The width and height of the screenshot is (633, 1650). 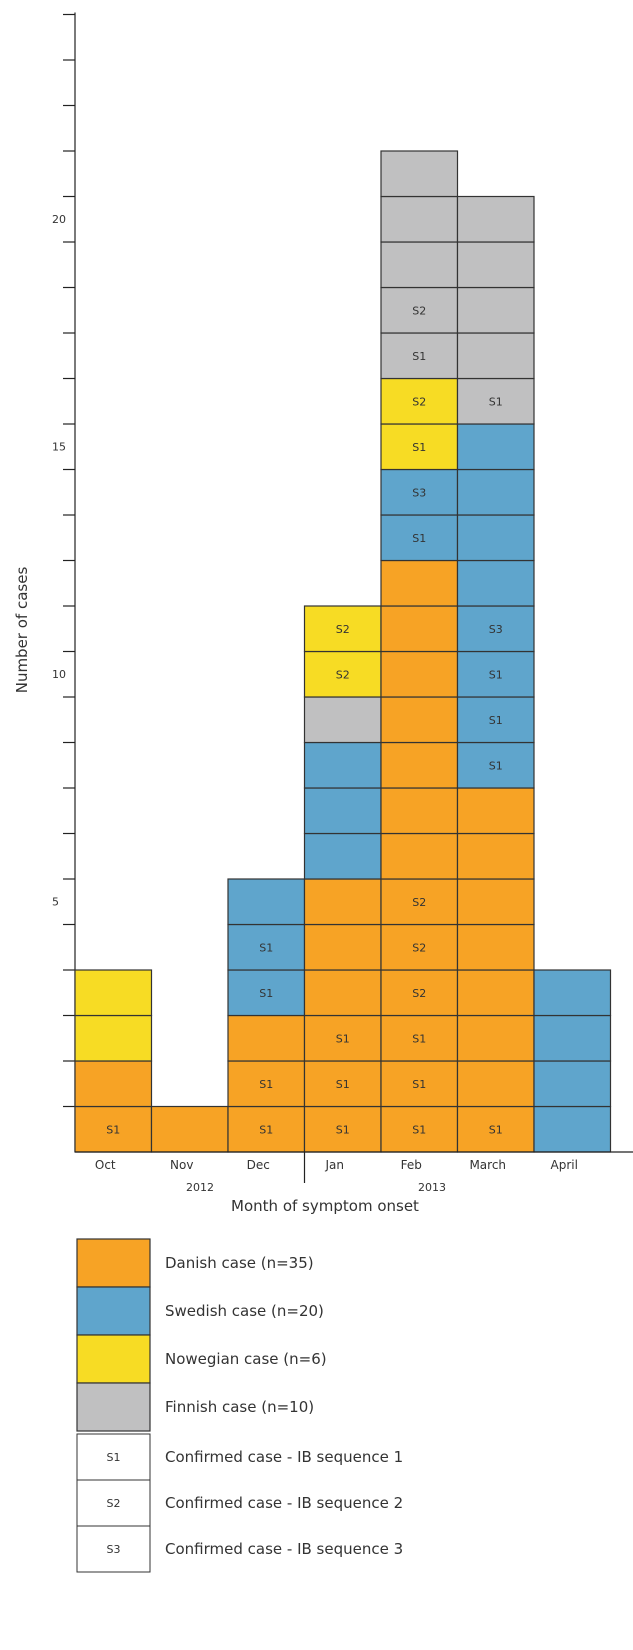 I want to click on sequence-label-feb-2: S1, so click(x=419, y=1084).